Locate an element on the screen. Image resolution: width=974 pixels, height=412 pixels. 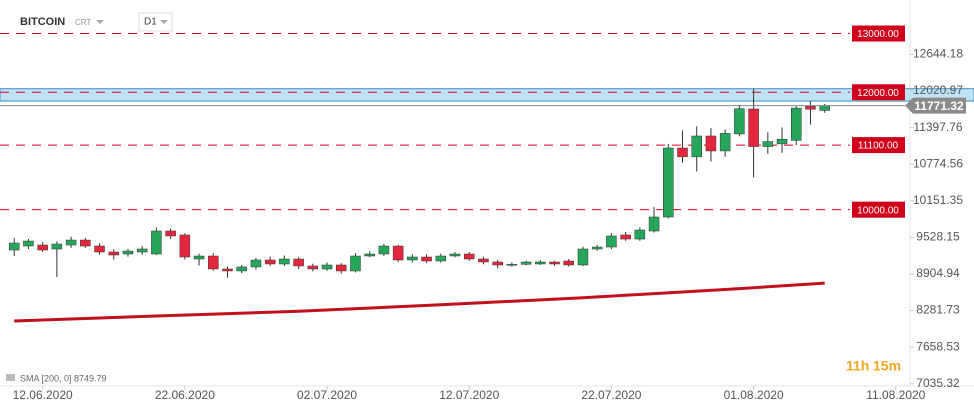
level-label: 10000.00 is located at coordinates (878, 210).